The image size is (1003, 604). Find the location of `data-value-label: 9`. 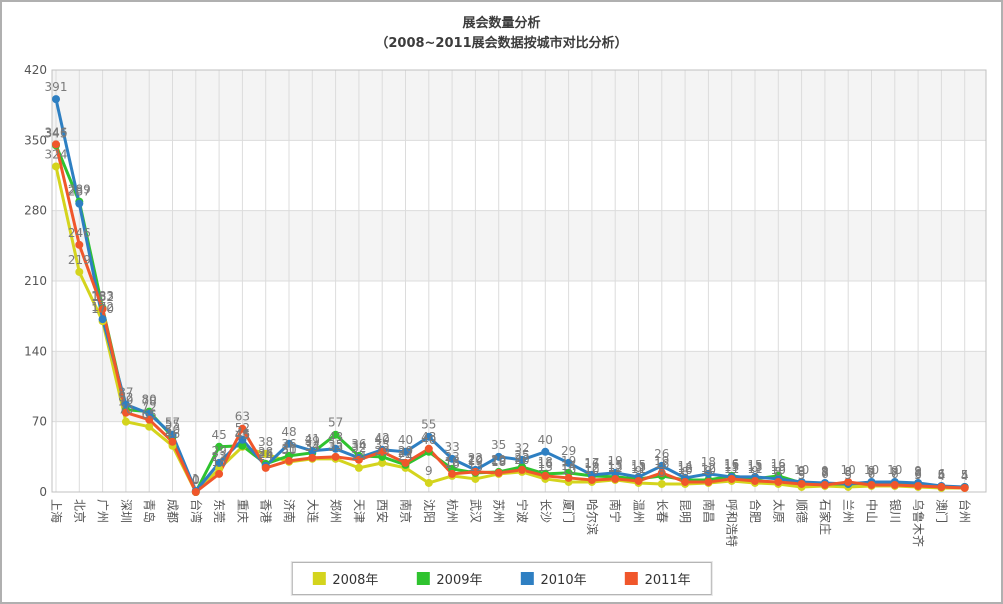

data-value-label: 9 is located at coordinates (429, 471).